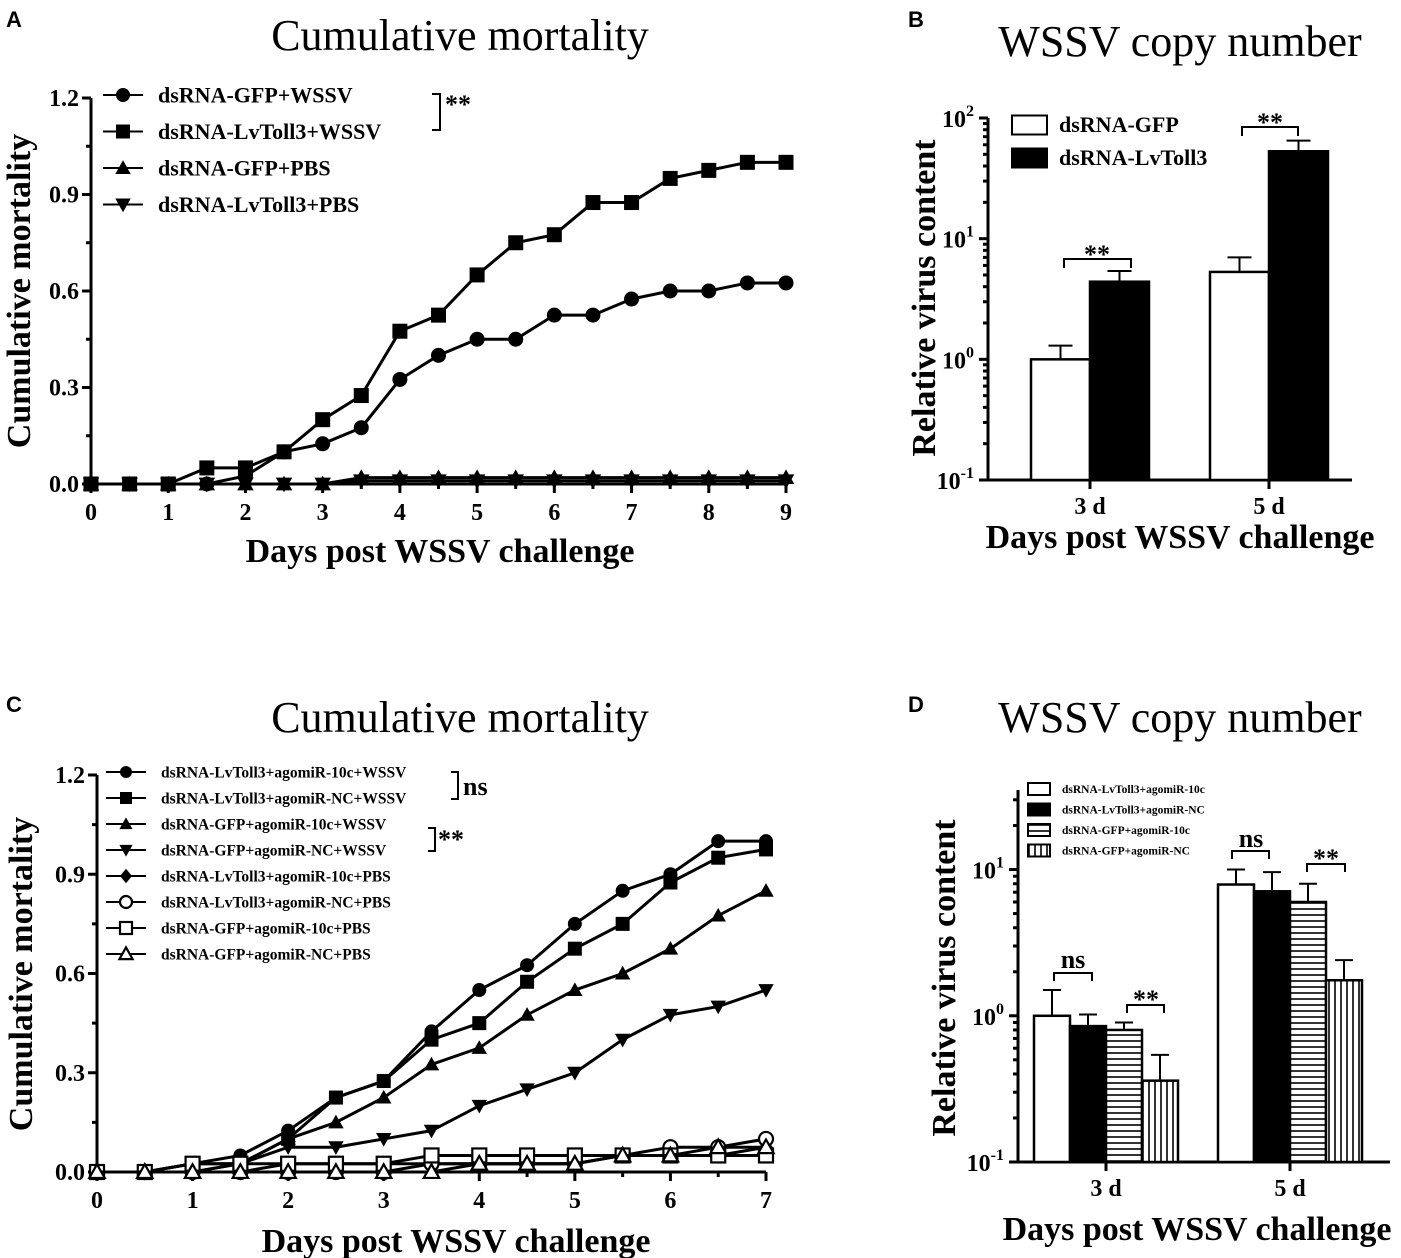  What do you see at coordinates (284, 798) in the screenshot?
I see `legend-entry: dsRNA-LvToll3+agomiR-NC+WSSV` at bounding box center [284, 798].